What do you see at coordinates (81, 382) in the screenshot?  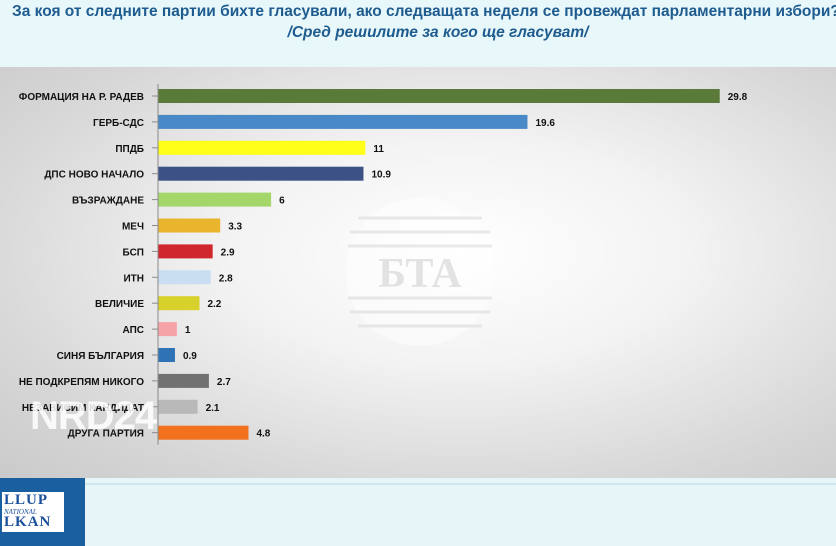 I see `category-label: НЕ ПОДКРЕПЯМ НИКОГО` at bounding box center [81, 382].